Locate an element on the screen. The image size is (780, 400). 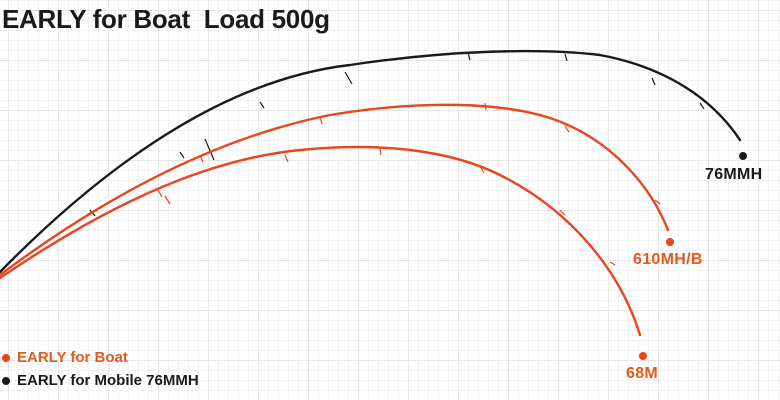
legend-label-mobile: EARLY for Mobile 76MMH is located at coordinates (108, 380).